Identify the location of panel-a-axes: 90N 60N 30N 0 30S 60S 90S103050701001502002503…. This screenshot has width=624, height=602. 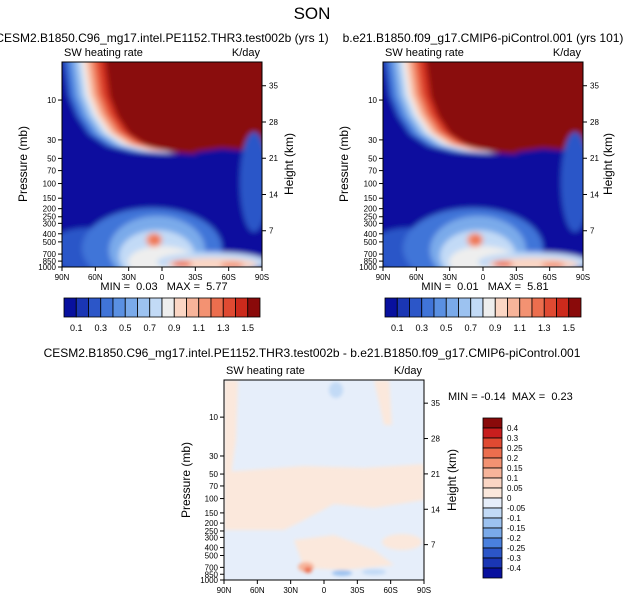
(158, 182).